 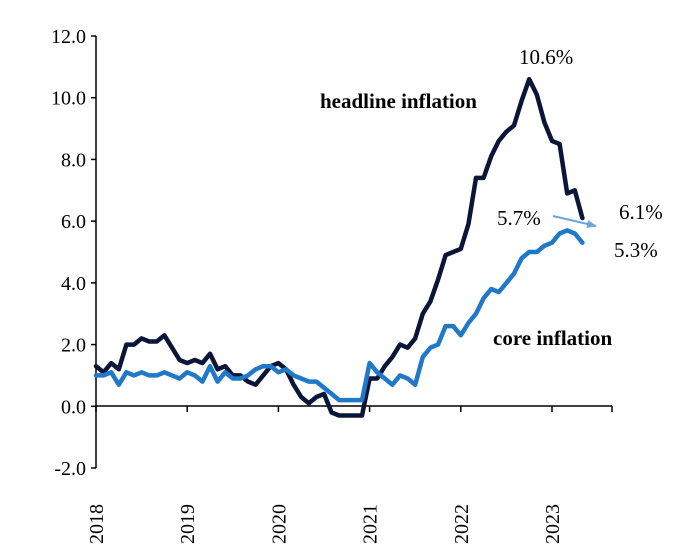 What do you see at coordinates (574, 221) in the screenshot?
I see `core-peak-arrow` at bounding box center [574, 221].